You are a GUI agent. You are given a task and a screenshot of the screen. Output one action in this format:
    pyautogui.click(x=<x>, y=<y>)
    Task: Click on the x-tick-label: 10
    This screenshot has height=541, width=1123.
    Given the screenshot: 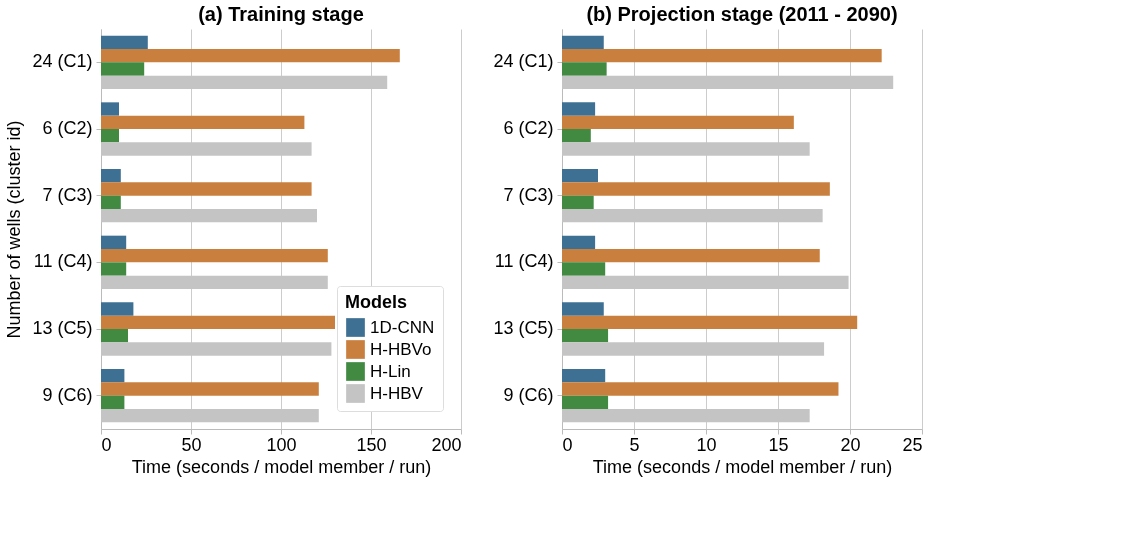 What is the action you would take?
    pyautogui.click(x=706, y=444)
    